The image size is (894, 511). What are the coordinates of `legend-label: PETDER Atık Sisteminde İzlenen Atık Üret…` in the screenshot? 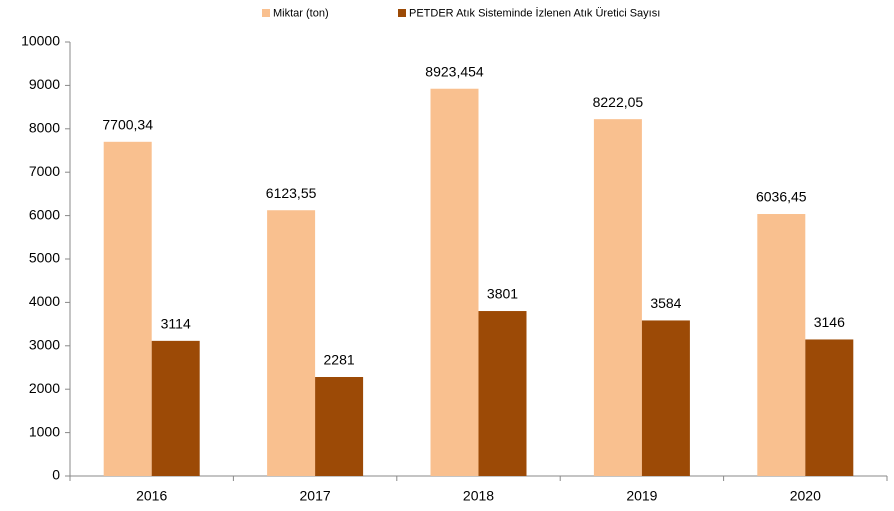 It's located at (534, 12).